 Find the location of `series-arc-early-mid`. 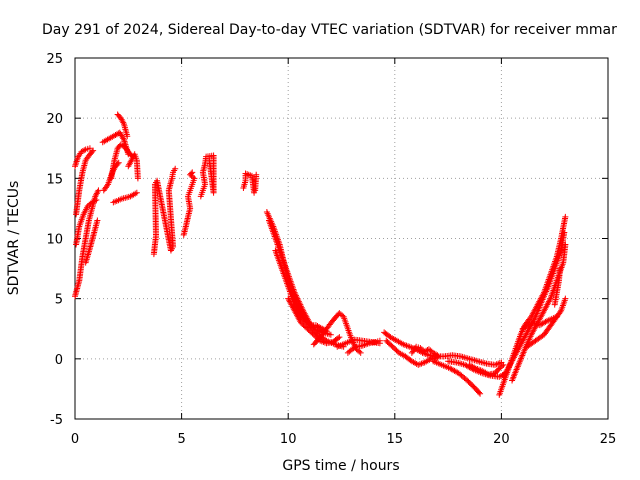

series-arc-early-mid is located at coordinates (86, 222).